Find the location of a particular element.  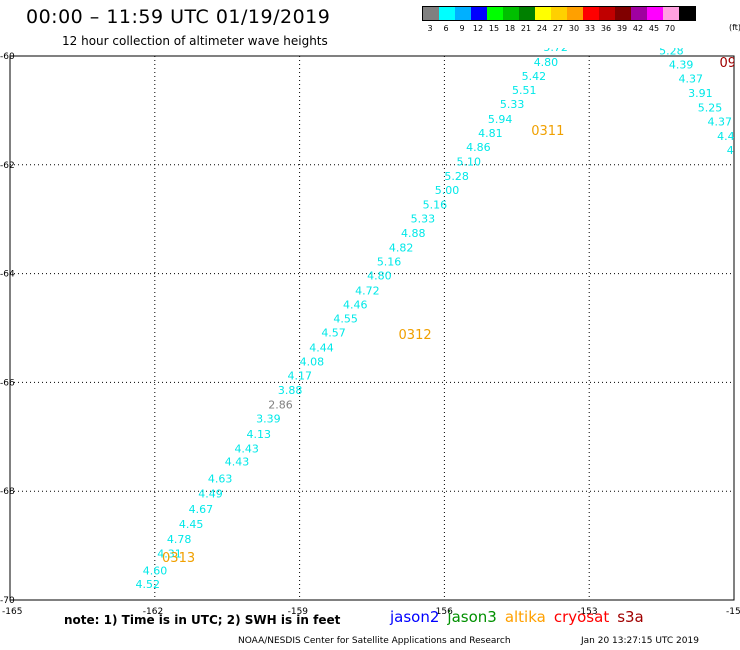

generated-timestamp: Jan 20 13:27:15 UTC 2019 is located at coordinates (640, 641).